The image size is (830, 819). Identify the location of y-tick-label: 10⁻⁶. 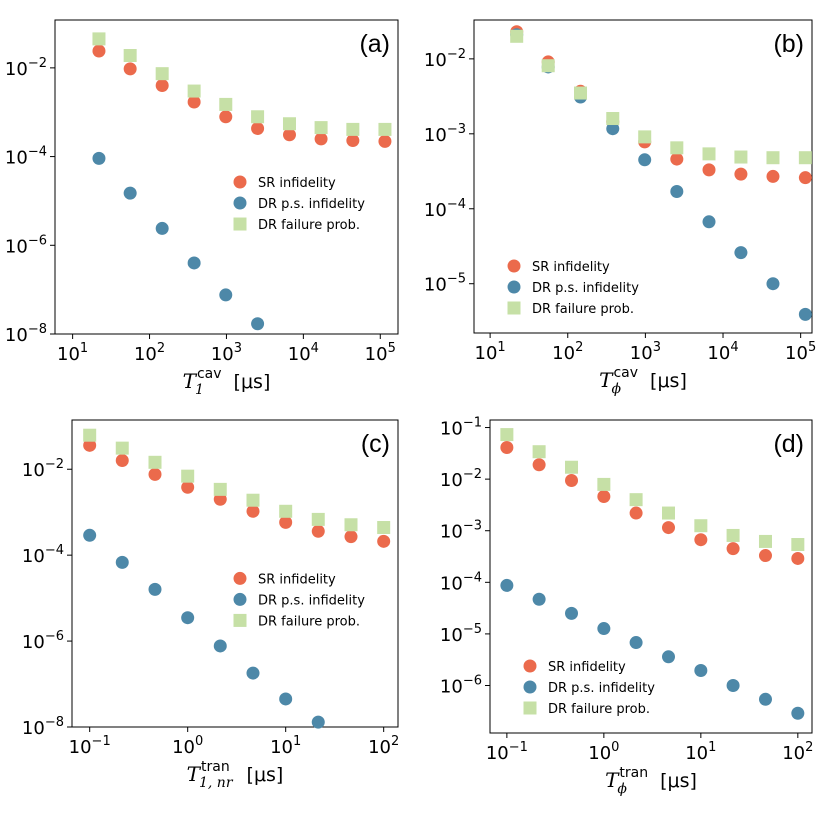
(26, 245).